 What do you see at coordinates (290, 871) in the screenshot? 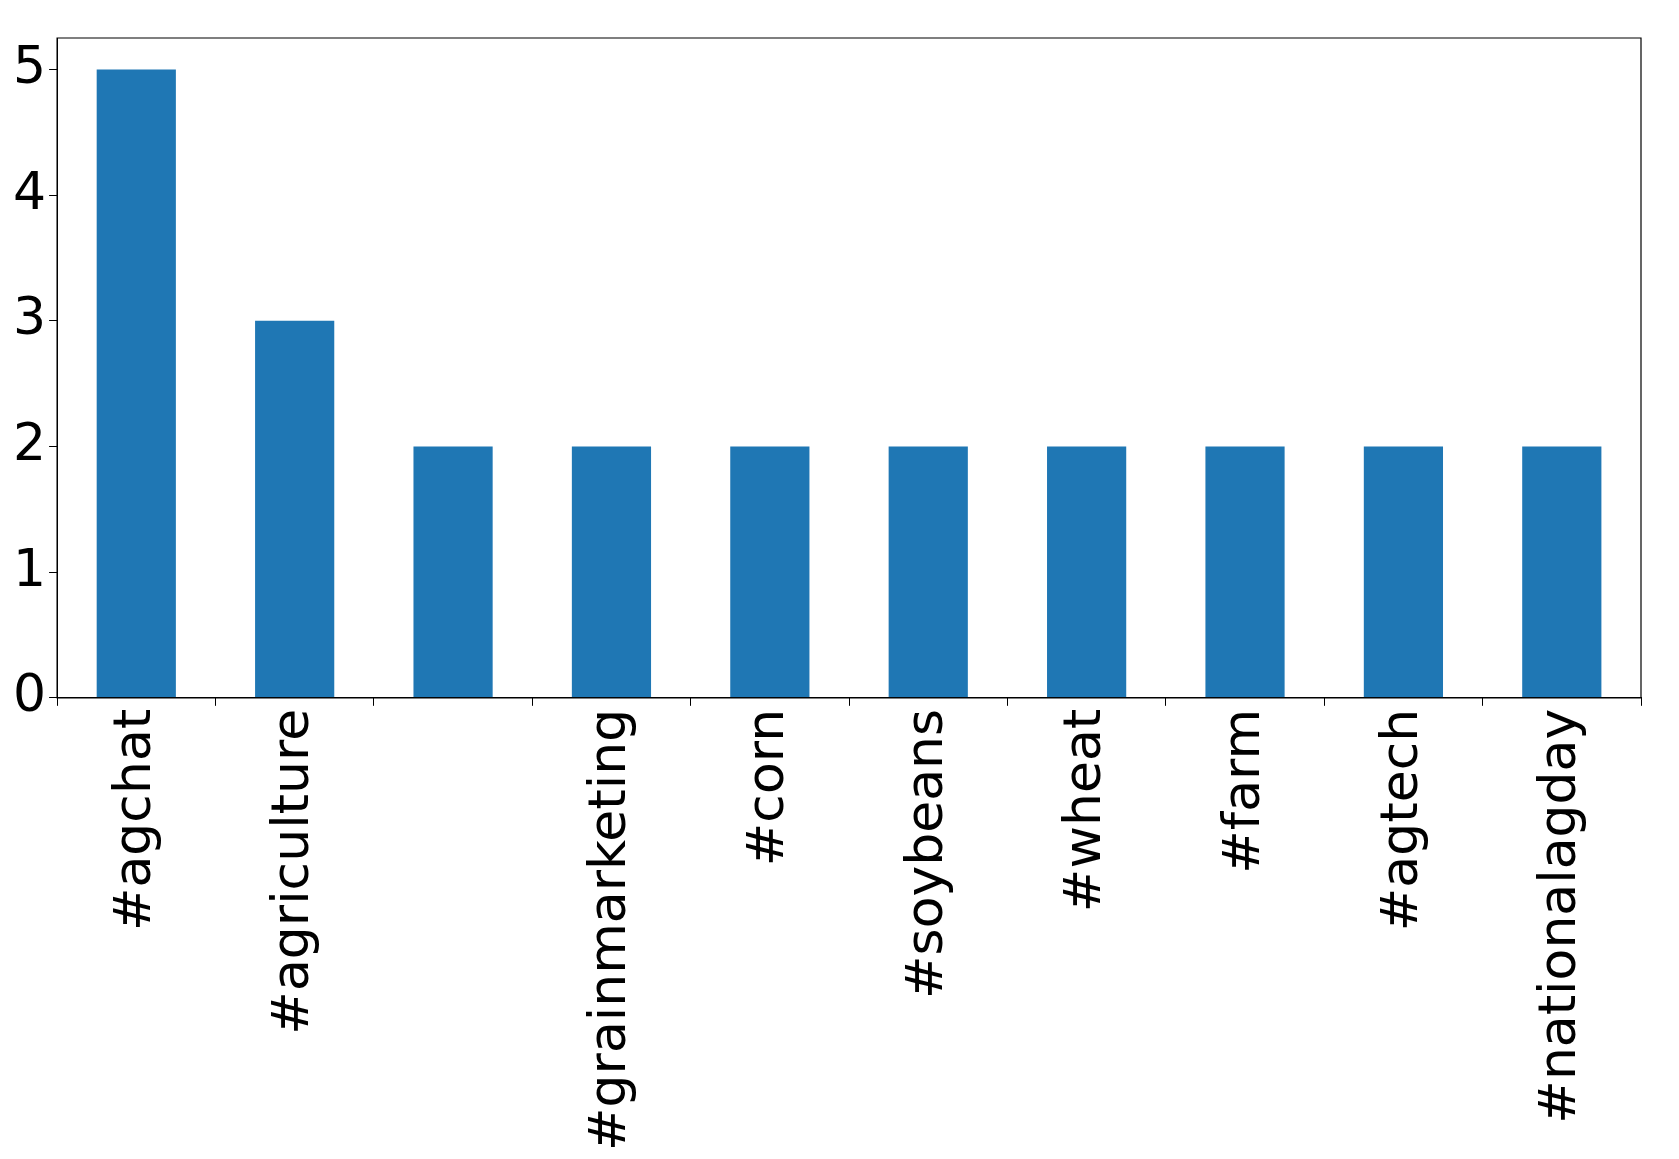
I see `x-tick-label: #agriculture` at bounding box center [290, 871].